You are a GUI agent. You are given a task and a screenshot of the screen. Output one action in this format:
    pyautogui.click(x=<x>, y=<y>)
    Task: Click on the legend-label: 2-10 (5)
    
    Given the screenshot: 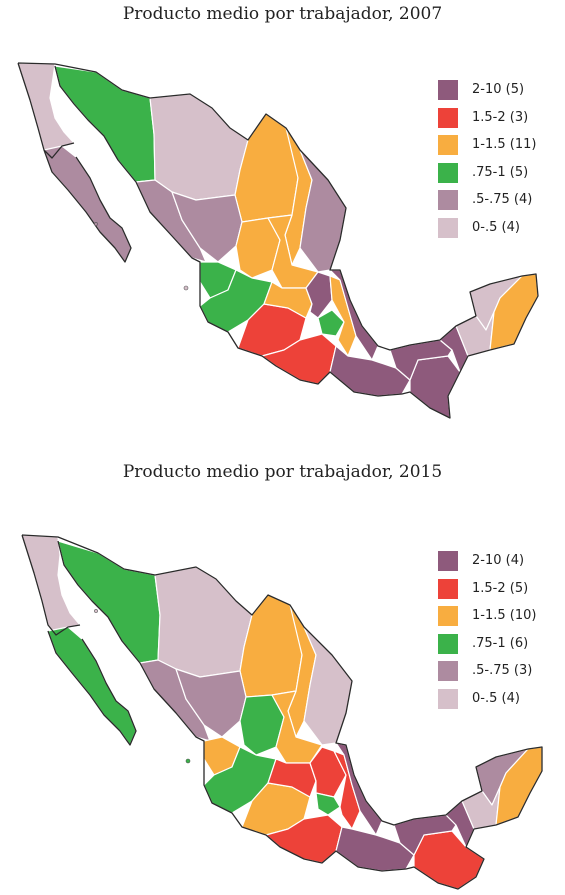 What is the action you would take?
    pyautogui.click(x=498, y=89)
    